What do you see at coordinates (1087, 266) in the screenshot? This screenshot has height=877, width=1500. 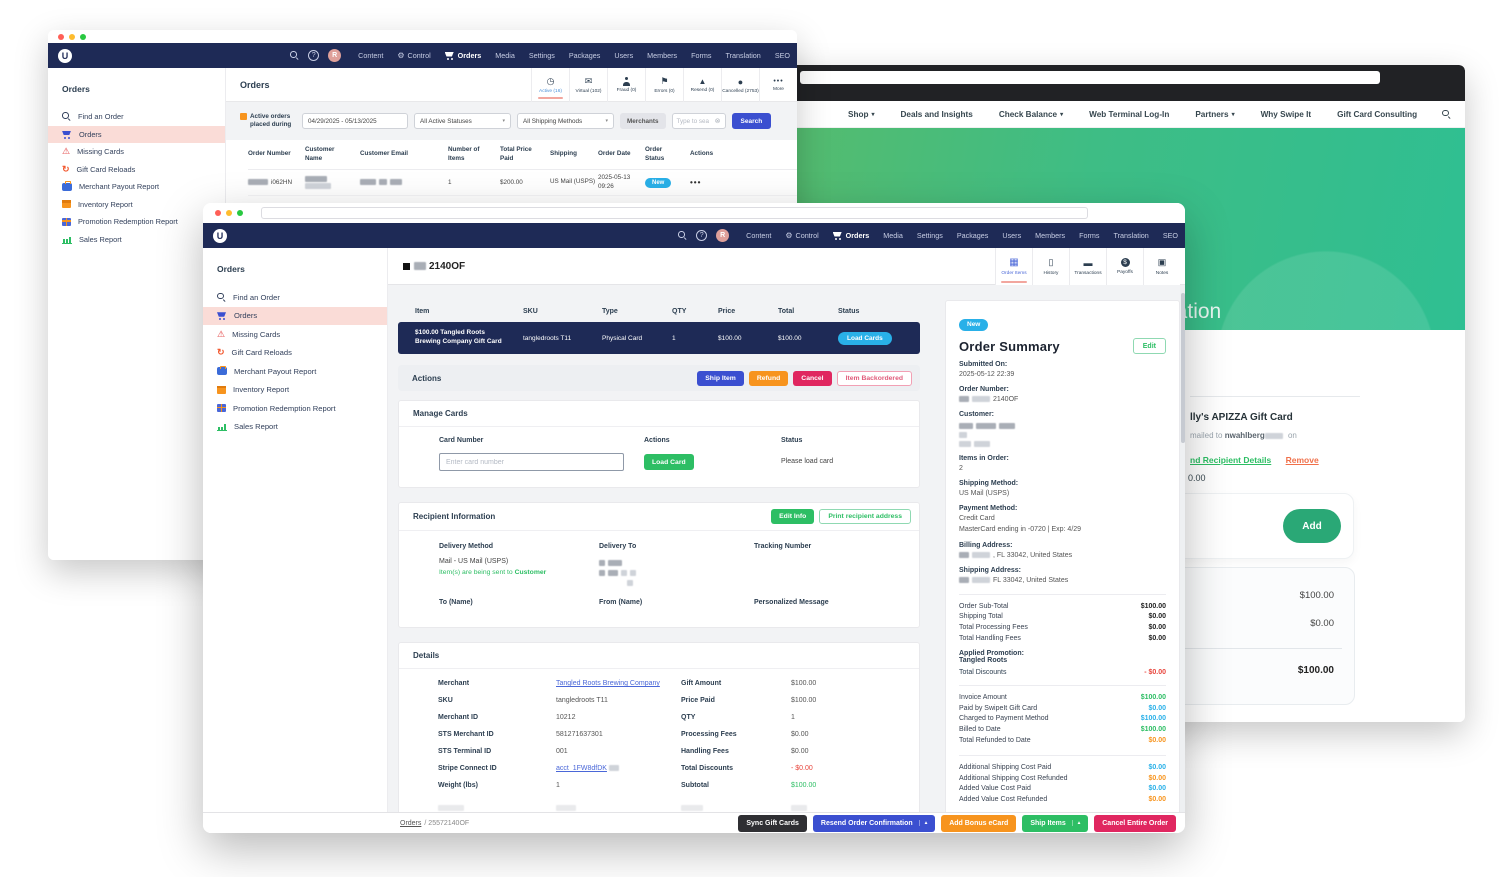 I see `view-tab: Transactions` at bounding box center [1087, 266].